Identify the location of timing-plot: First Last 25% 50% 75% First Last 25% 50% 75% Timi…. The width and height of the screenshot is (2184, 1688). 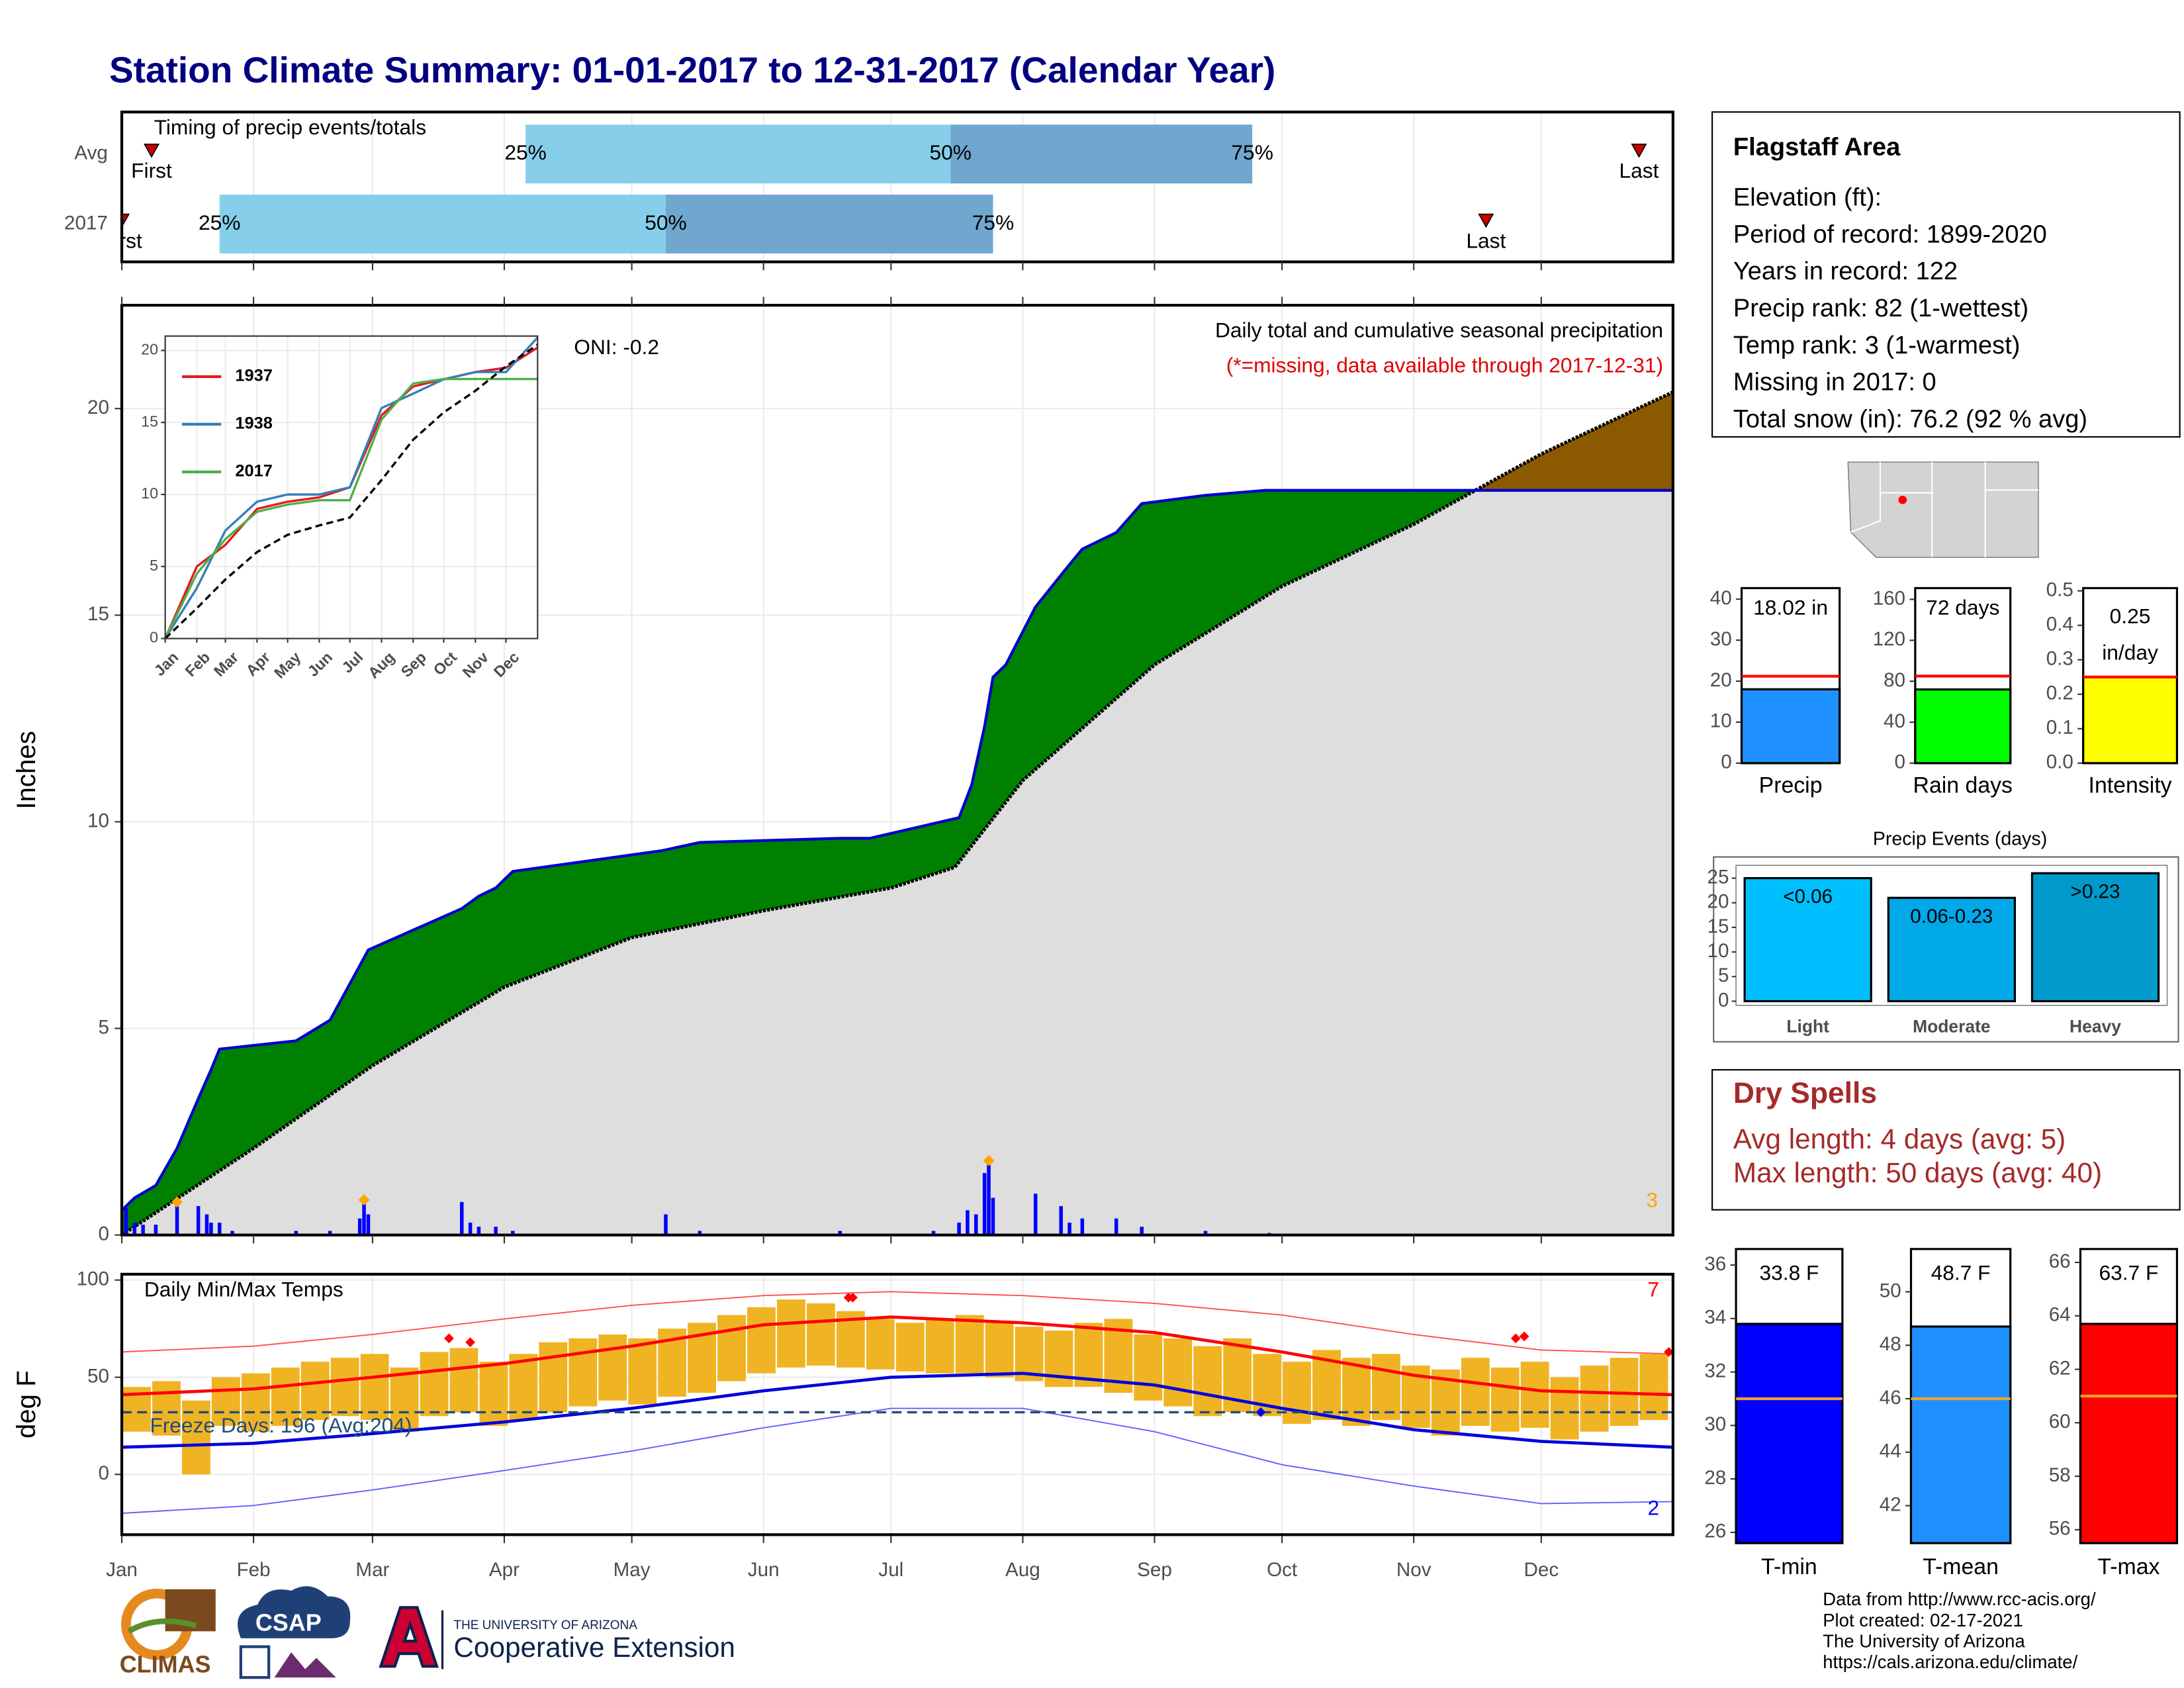
(880, 187).